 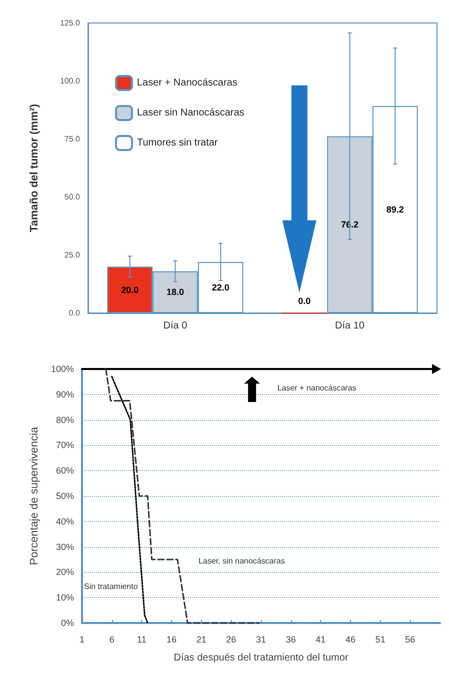 What do you see at coordinates (221, 287) in the screenshot?
I see `data-label: 22.0` at bounding box center [221, 287].